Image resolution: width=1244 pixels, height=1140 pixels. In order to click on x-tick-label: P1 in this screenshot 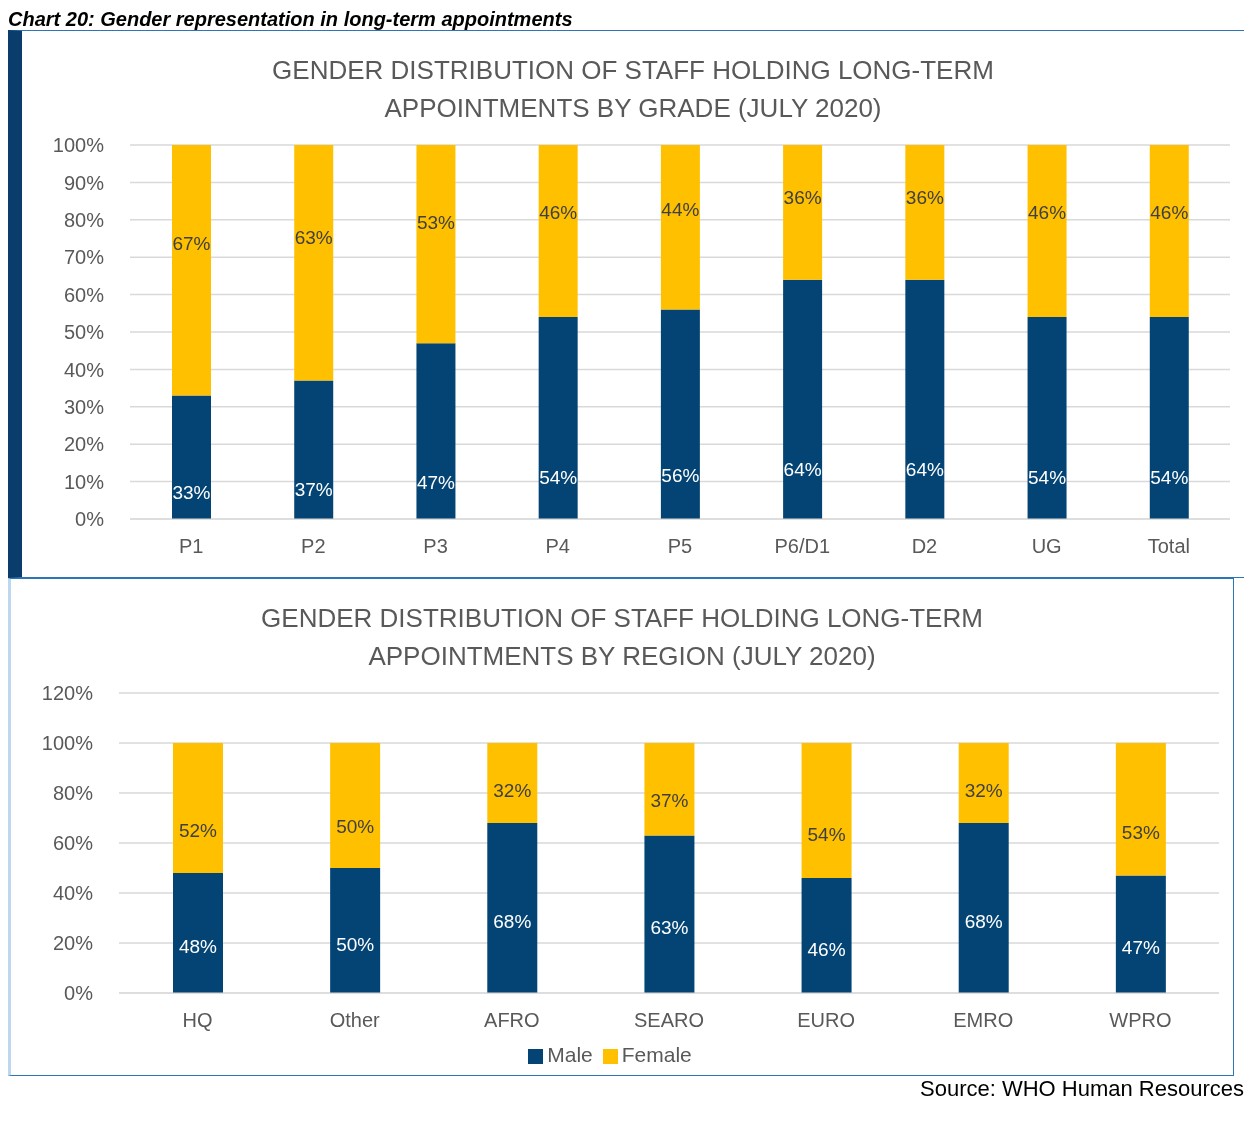, I will do `click(191, 546)`.